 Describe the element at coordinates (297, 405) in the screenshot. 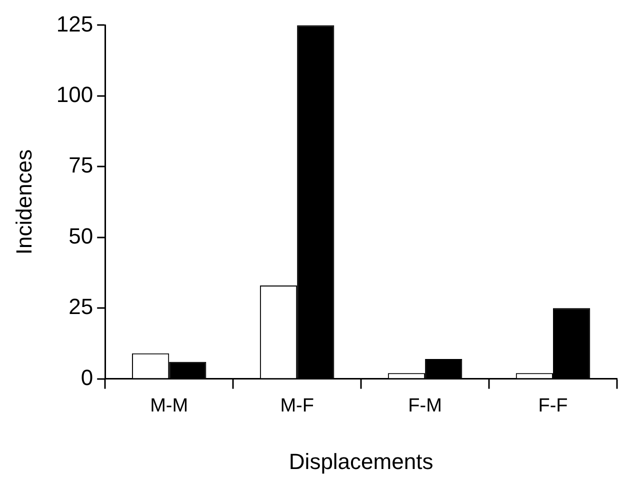

I see `x-tick-label: M-F` at that location.